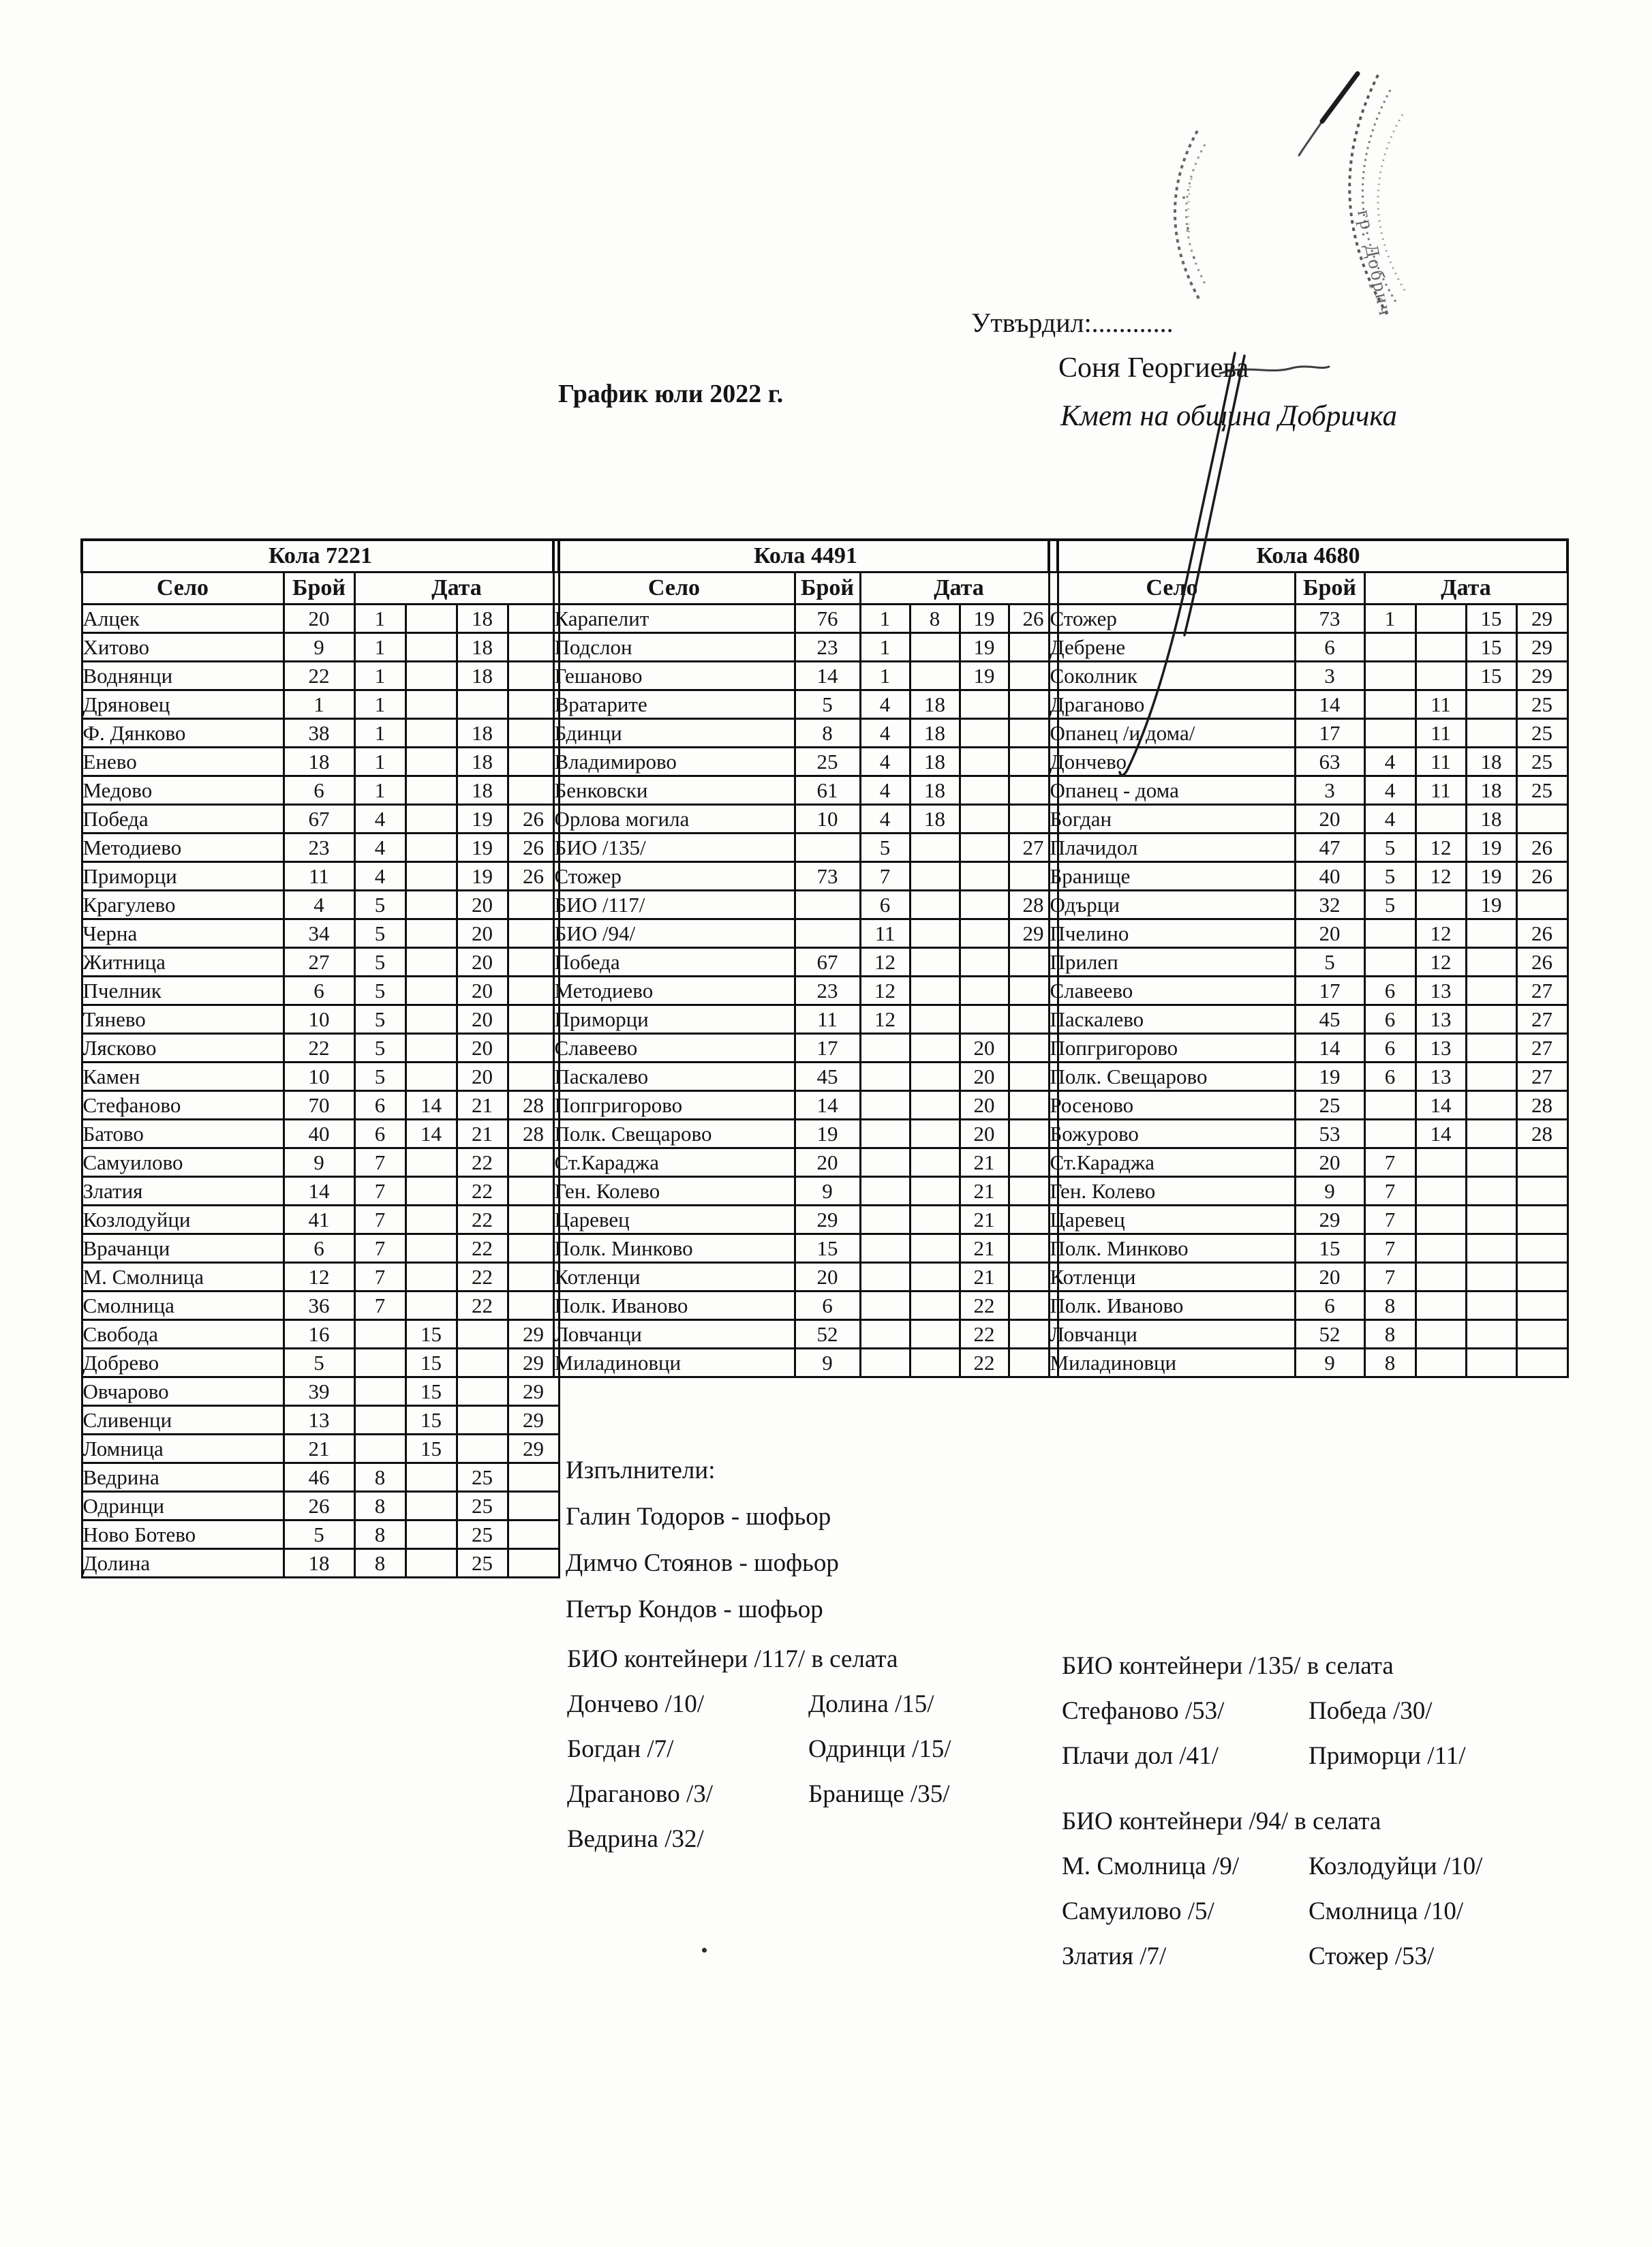 This screenshot has width=1652, height=2247. What do you see at coordinates (319, 1076) in the screenshot?
I see `count-cell: 10` at bounding box center [319, 1076].